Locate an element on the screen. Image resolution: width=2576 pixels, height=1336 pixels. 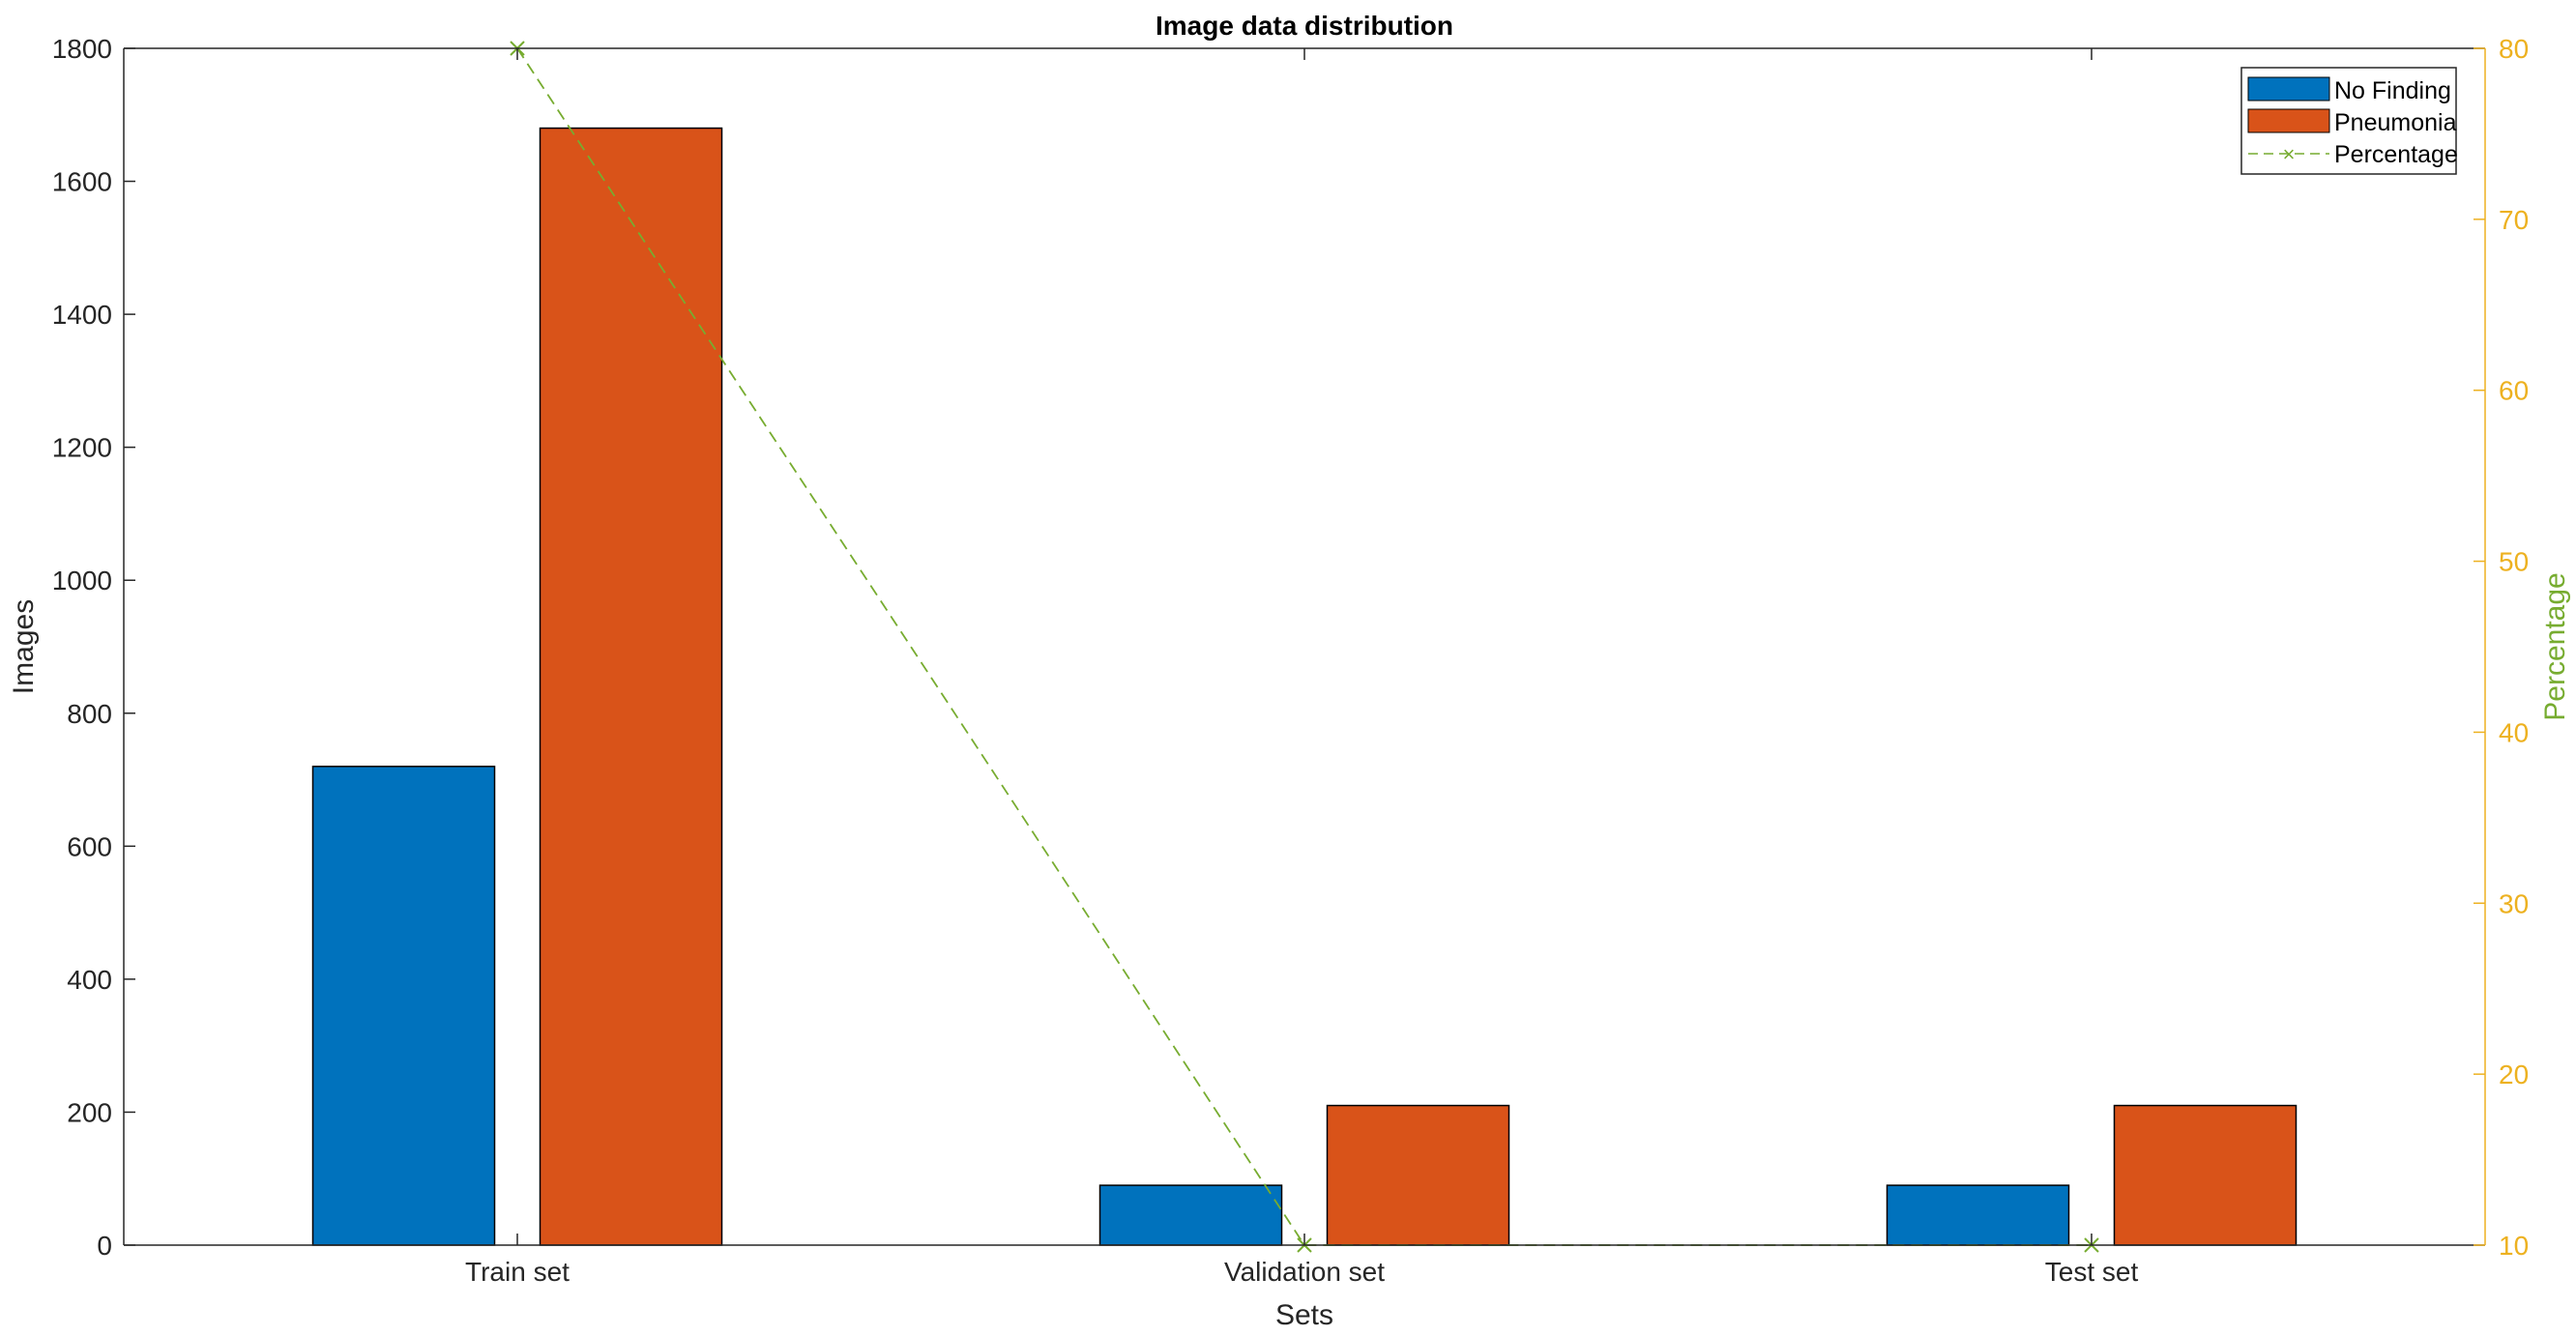
y-tick-label-1800: 1800 is located at coordinates (82, 49).